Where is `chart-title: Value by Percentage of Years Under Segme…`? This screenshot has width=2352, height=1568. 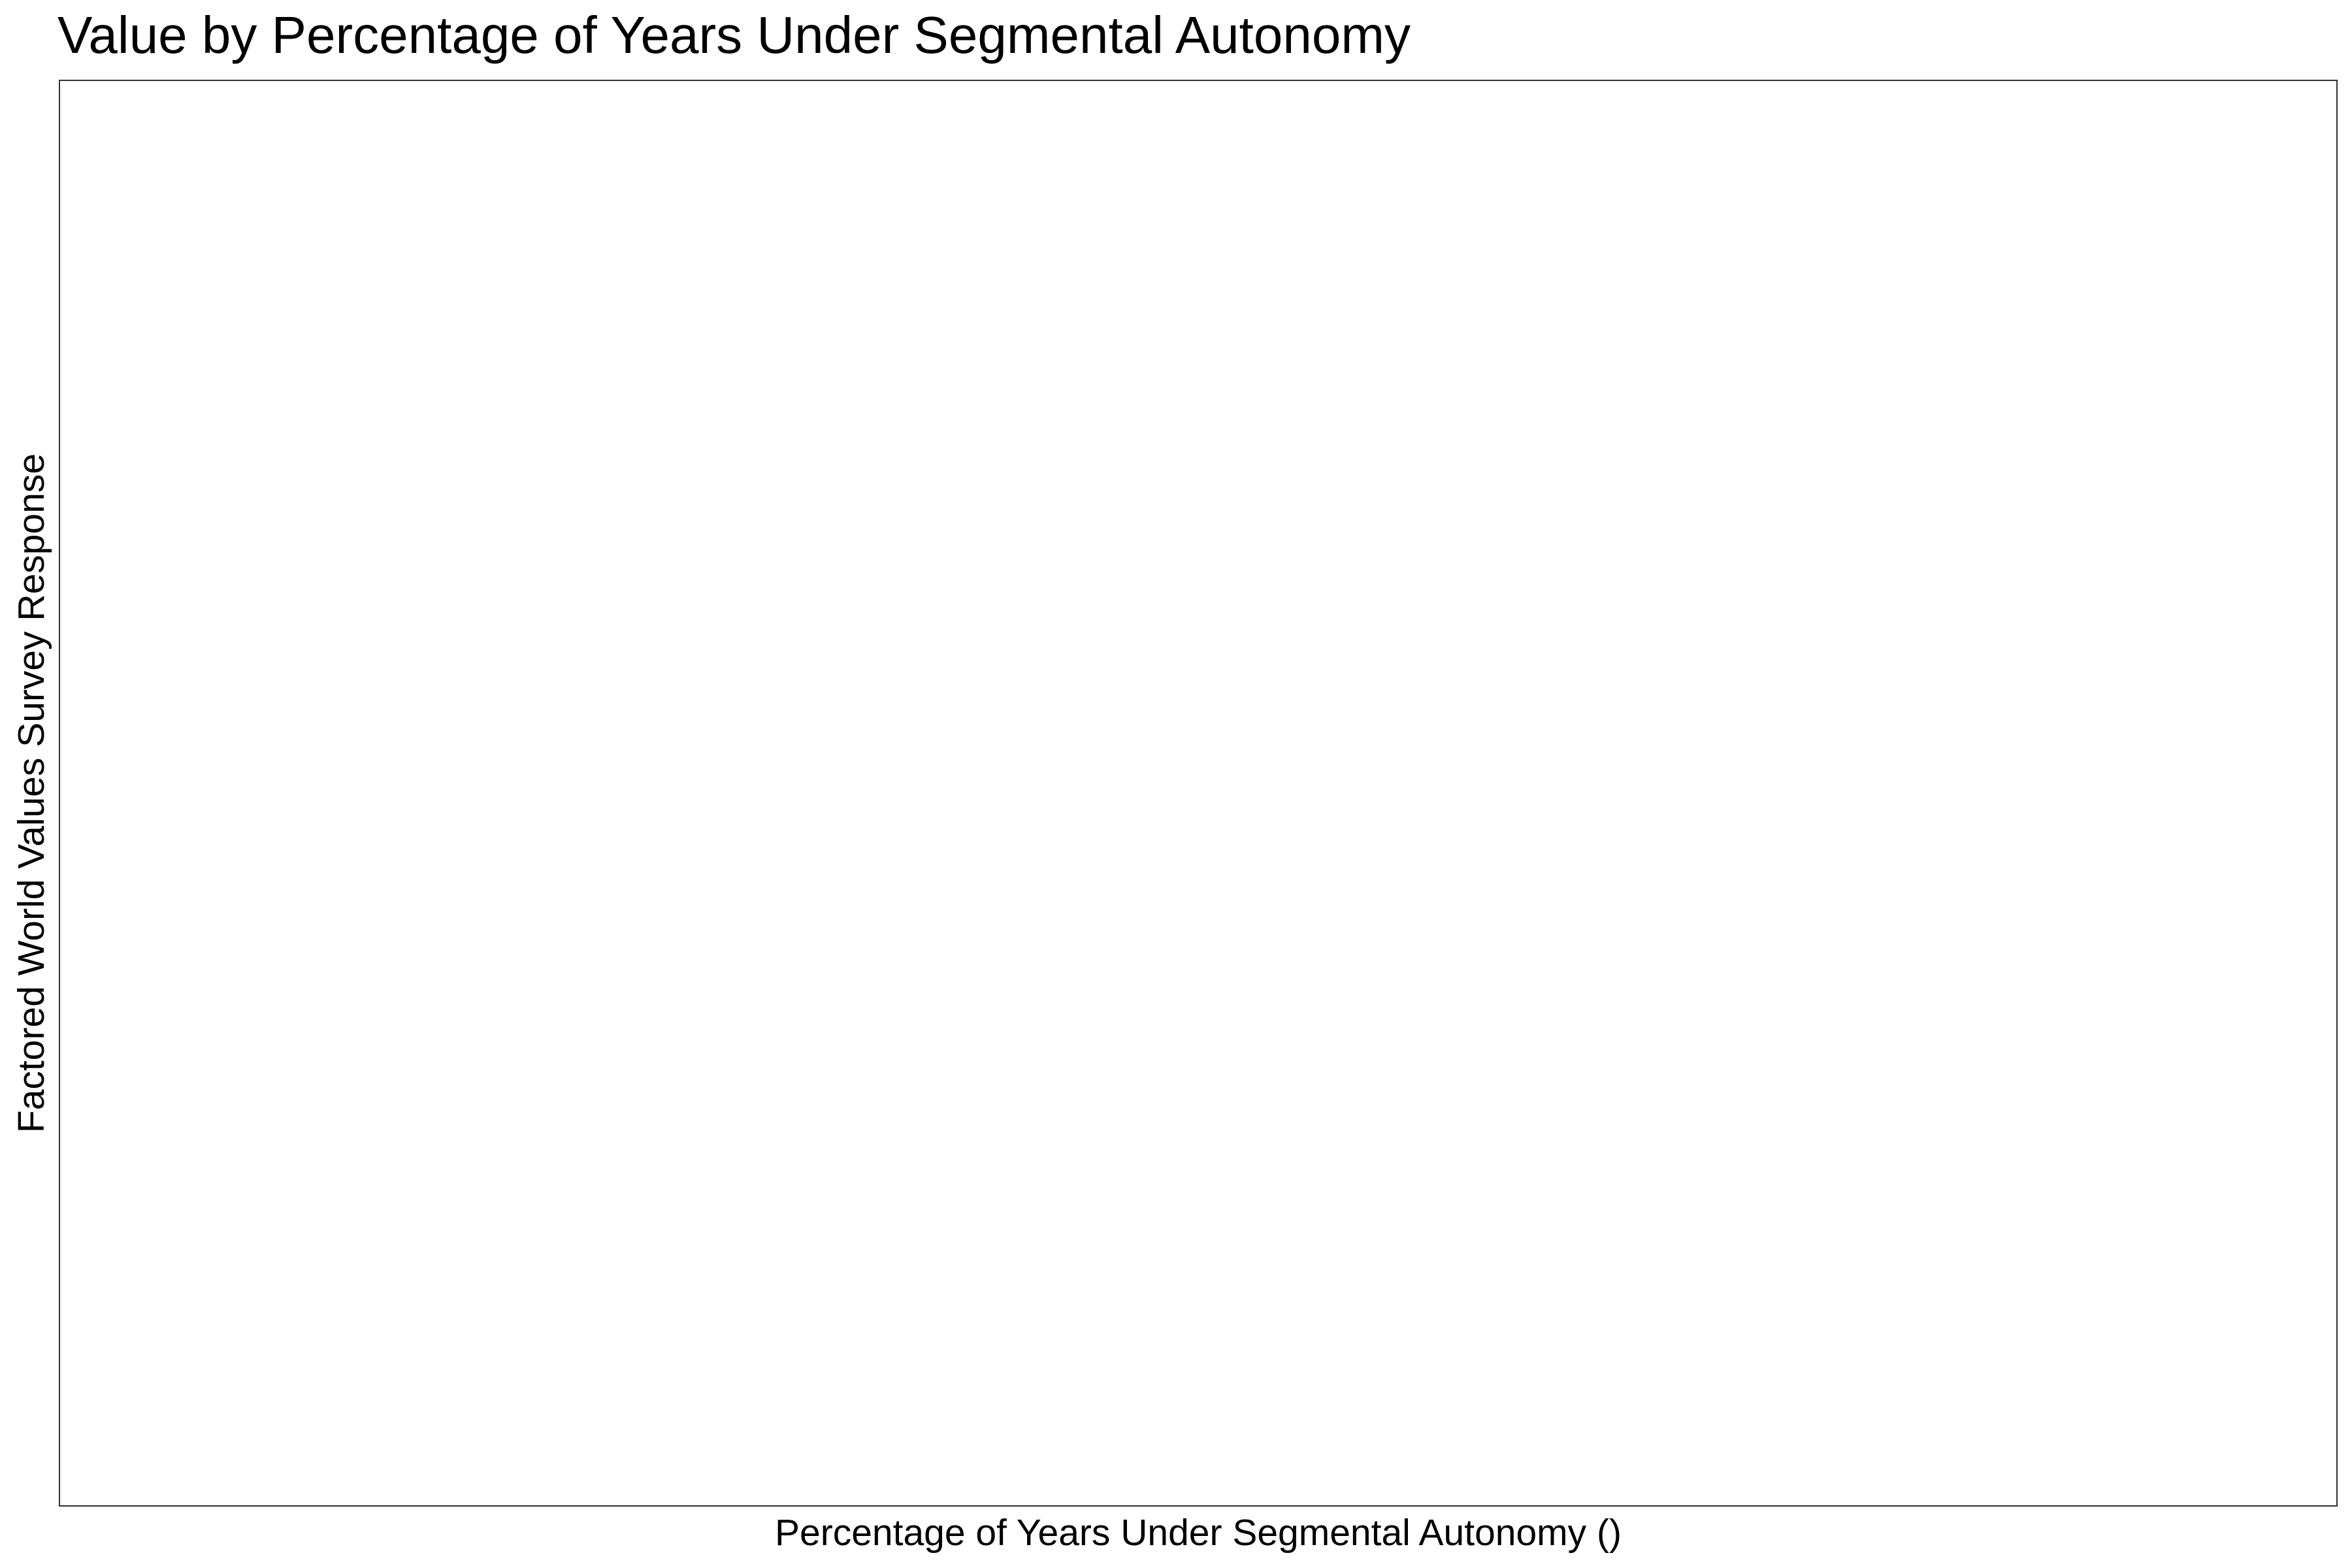
chart-title: Value by Percentage of Years Under Segme… is located at coordinates (734, 35).